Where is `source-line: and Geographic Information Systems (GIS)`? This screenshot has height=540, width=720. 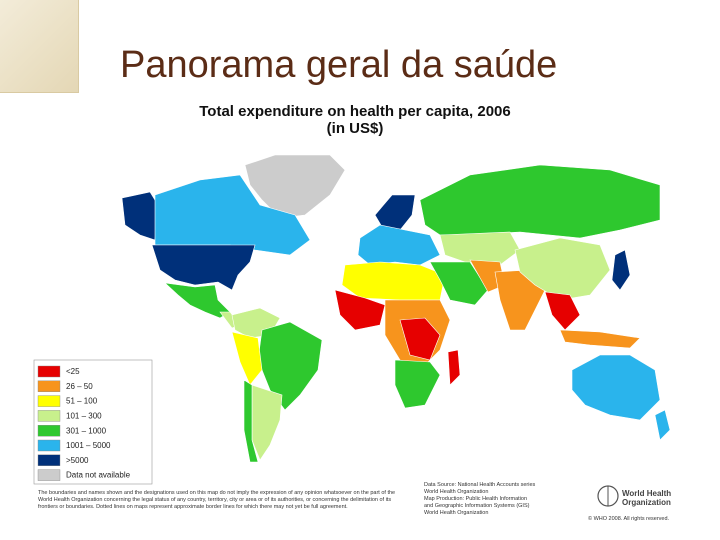
source-line: and Geographic Information Systems (GIS) is located at coordinates (477, 506).